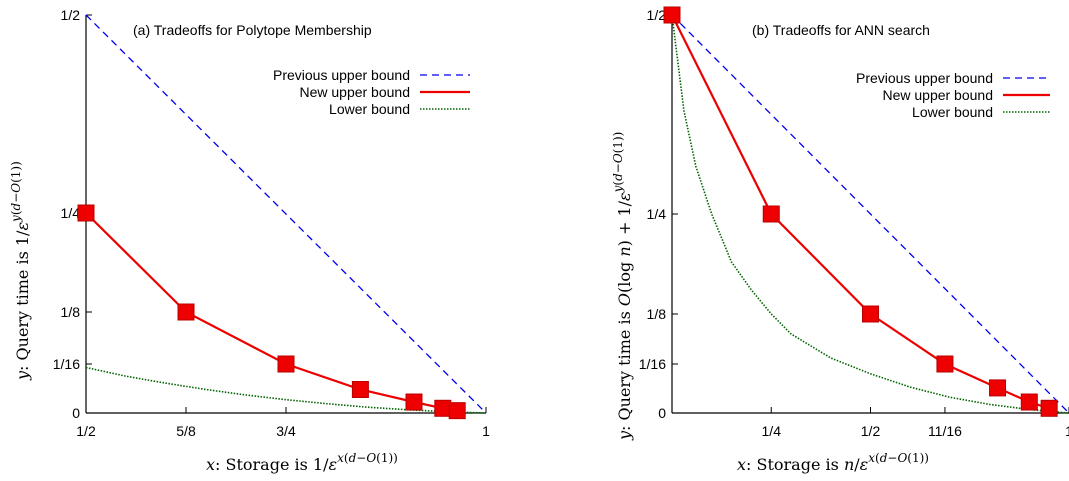 The image size is (1069, 481). I want to click on panel-a-y-tick-label: 1/2, so click(71, 15).